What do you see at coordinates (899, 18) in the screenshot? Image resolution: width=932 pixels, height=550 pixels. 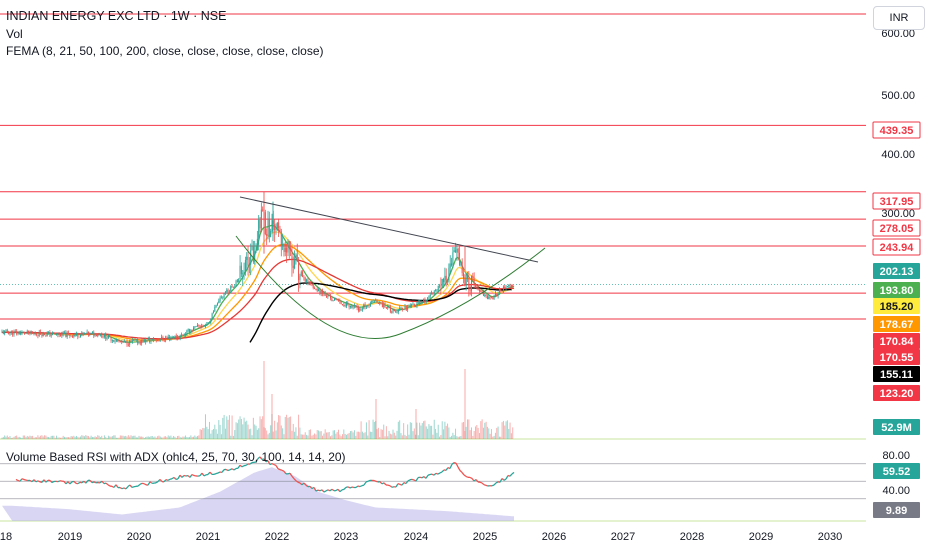 I see `currency-button: INR` at bounding box center [899, 18].